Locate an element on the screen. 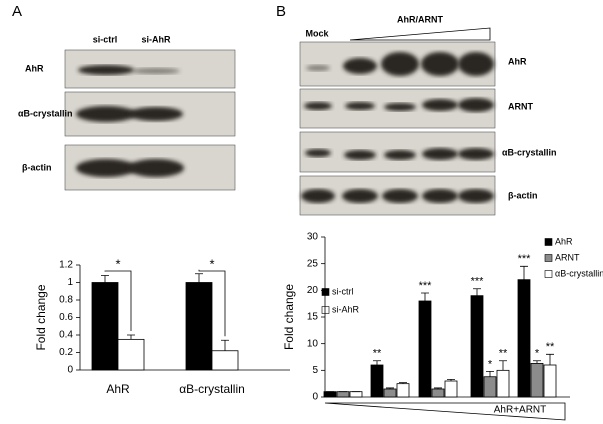  row-label: ARNT is located at coordinates (520, 106).